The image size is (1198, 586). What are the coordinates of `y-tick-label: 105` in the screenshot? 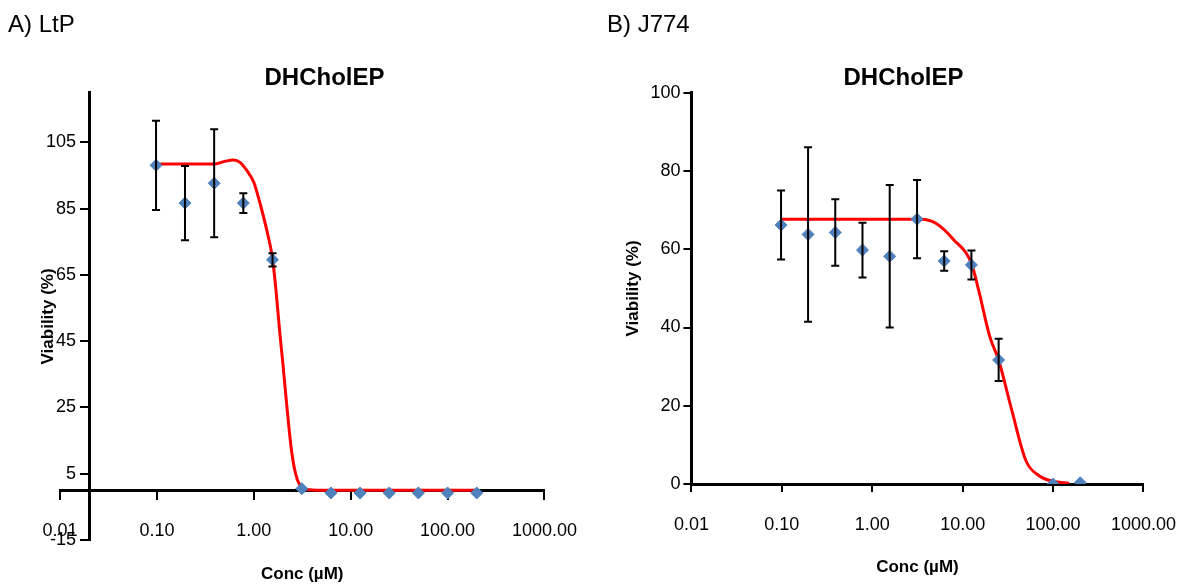 It's located at (61, 141).